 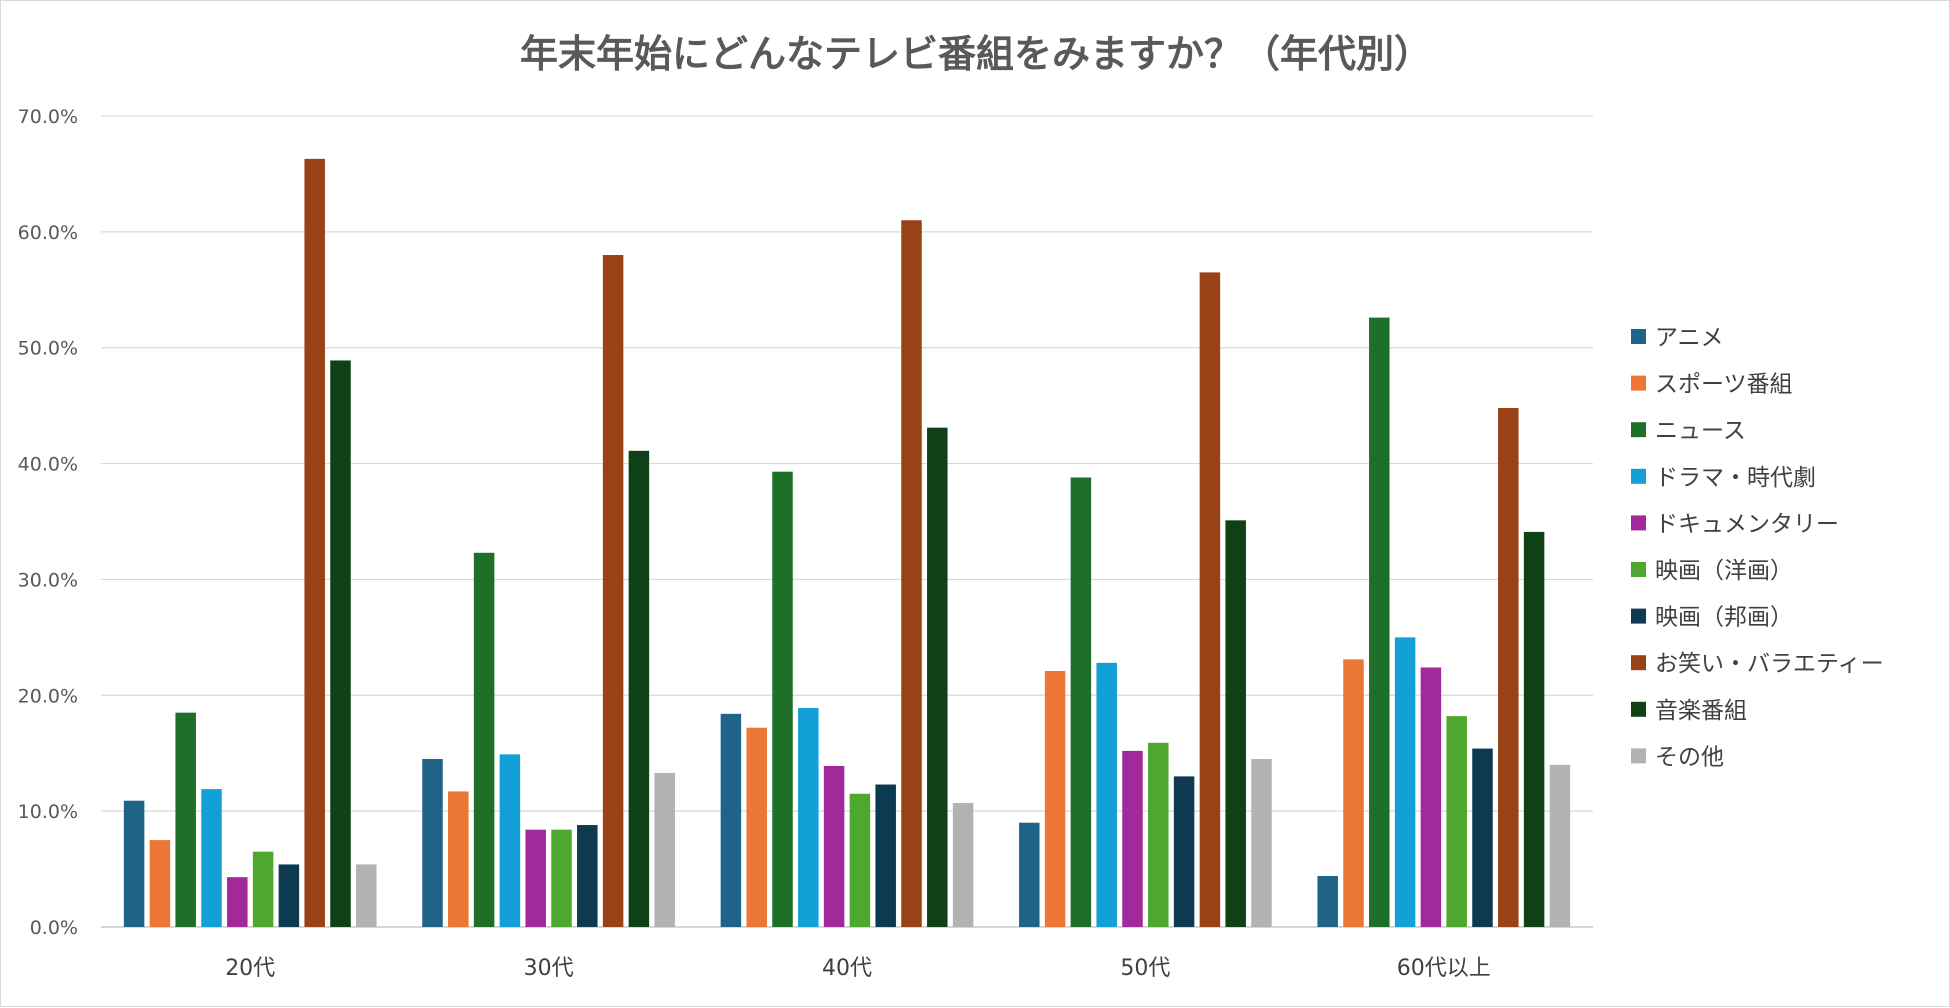 I want to click on y-tick-label: 30.0%, so click(x=48, y=580).